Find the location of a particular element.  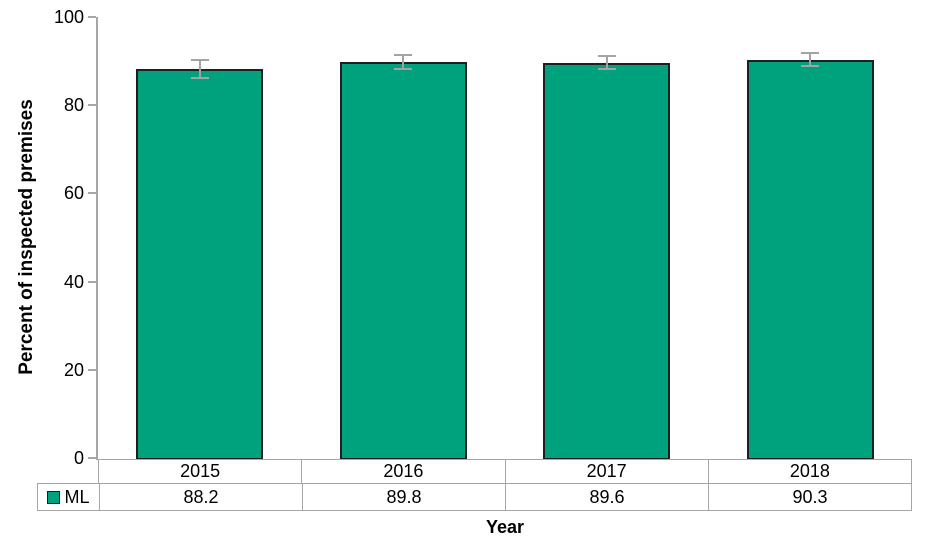

error-bar-cap-top-2018 is located at coordinates (810, 53).